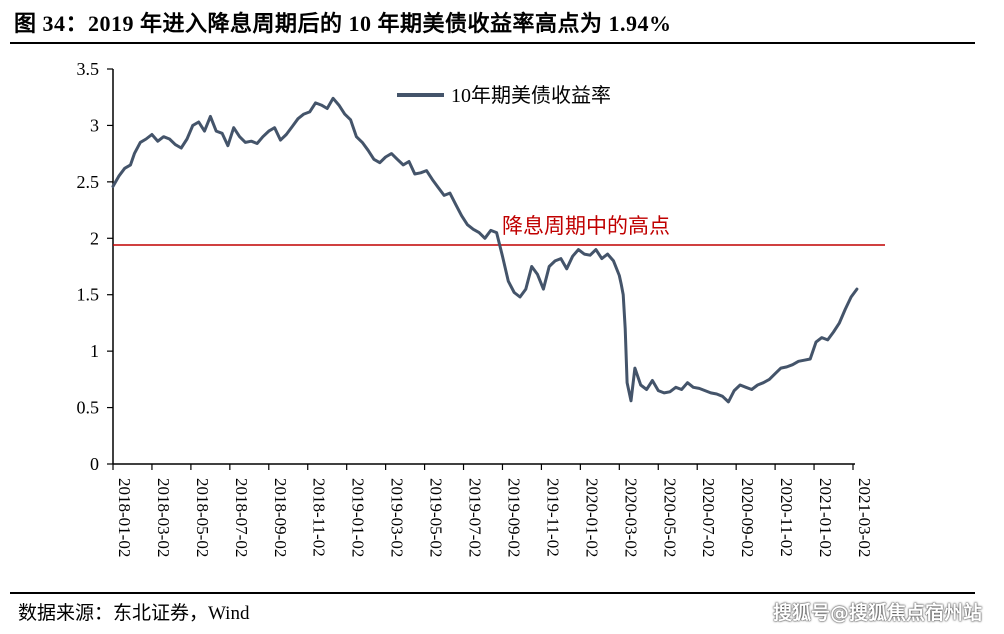  I want to click on x-tick-label: 2018-01-02, so click(124, 517).